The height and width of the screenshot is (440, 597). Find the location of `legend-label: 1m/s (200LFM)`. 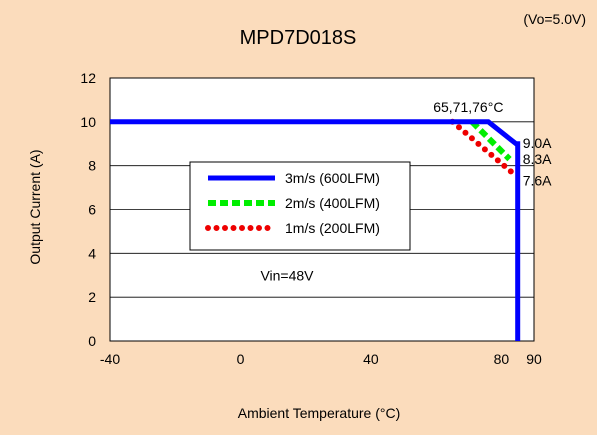

legend-label: 1m/s (200LFM) is located at coordinates (332, 228).